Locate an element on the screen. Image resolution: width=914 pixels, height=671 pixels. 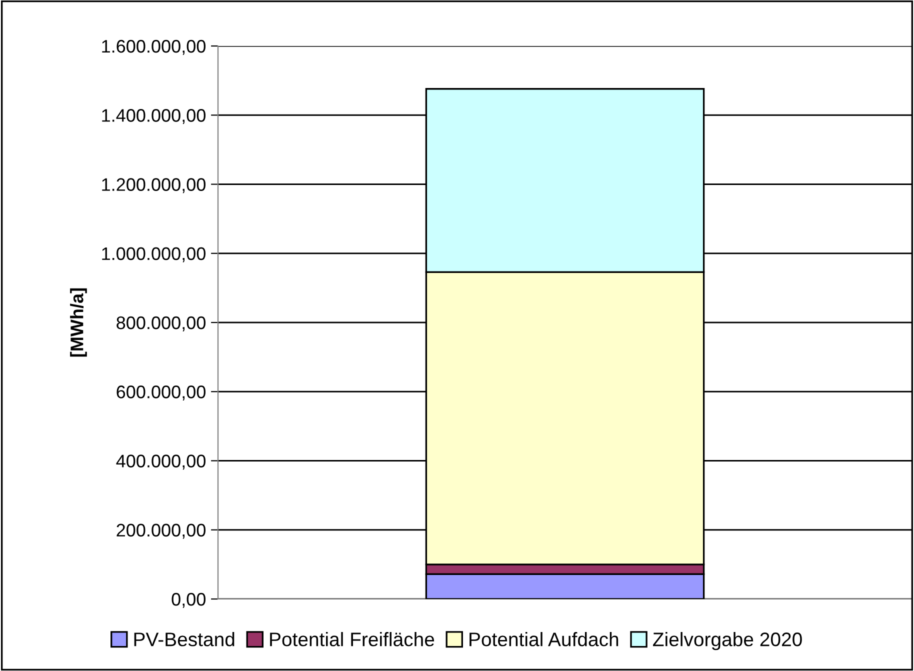
legend-label: Potential Aufdach is located at coordinates (544, 639).